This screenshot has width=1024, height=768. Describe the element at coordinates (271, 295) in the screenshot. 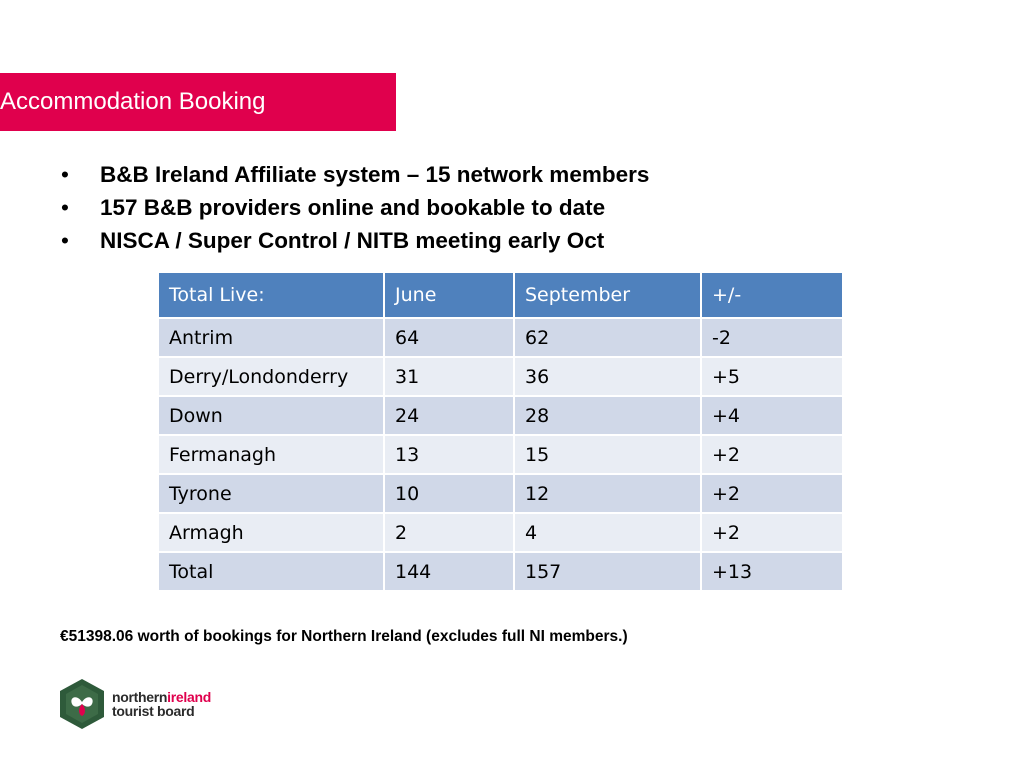

I see `header-region: Total Live:` at that location.